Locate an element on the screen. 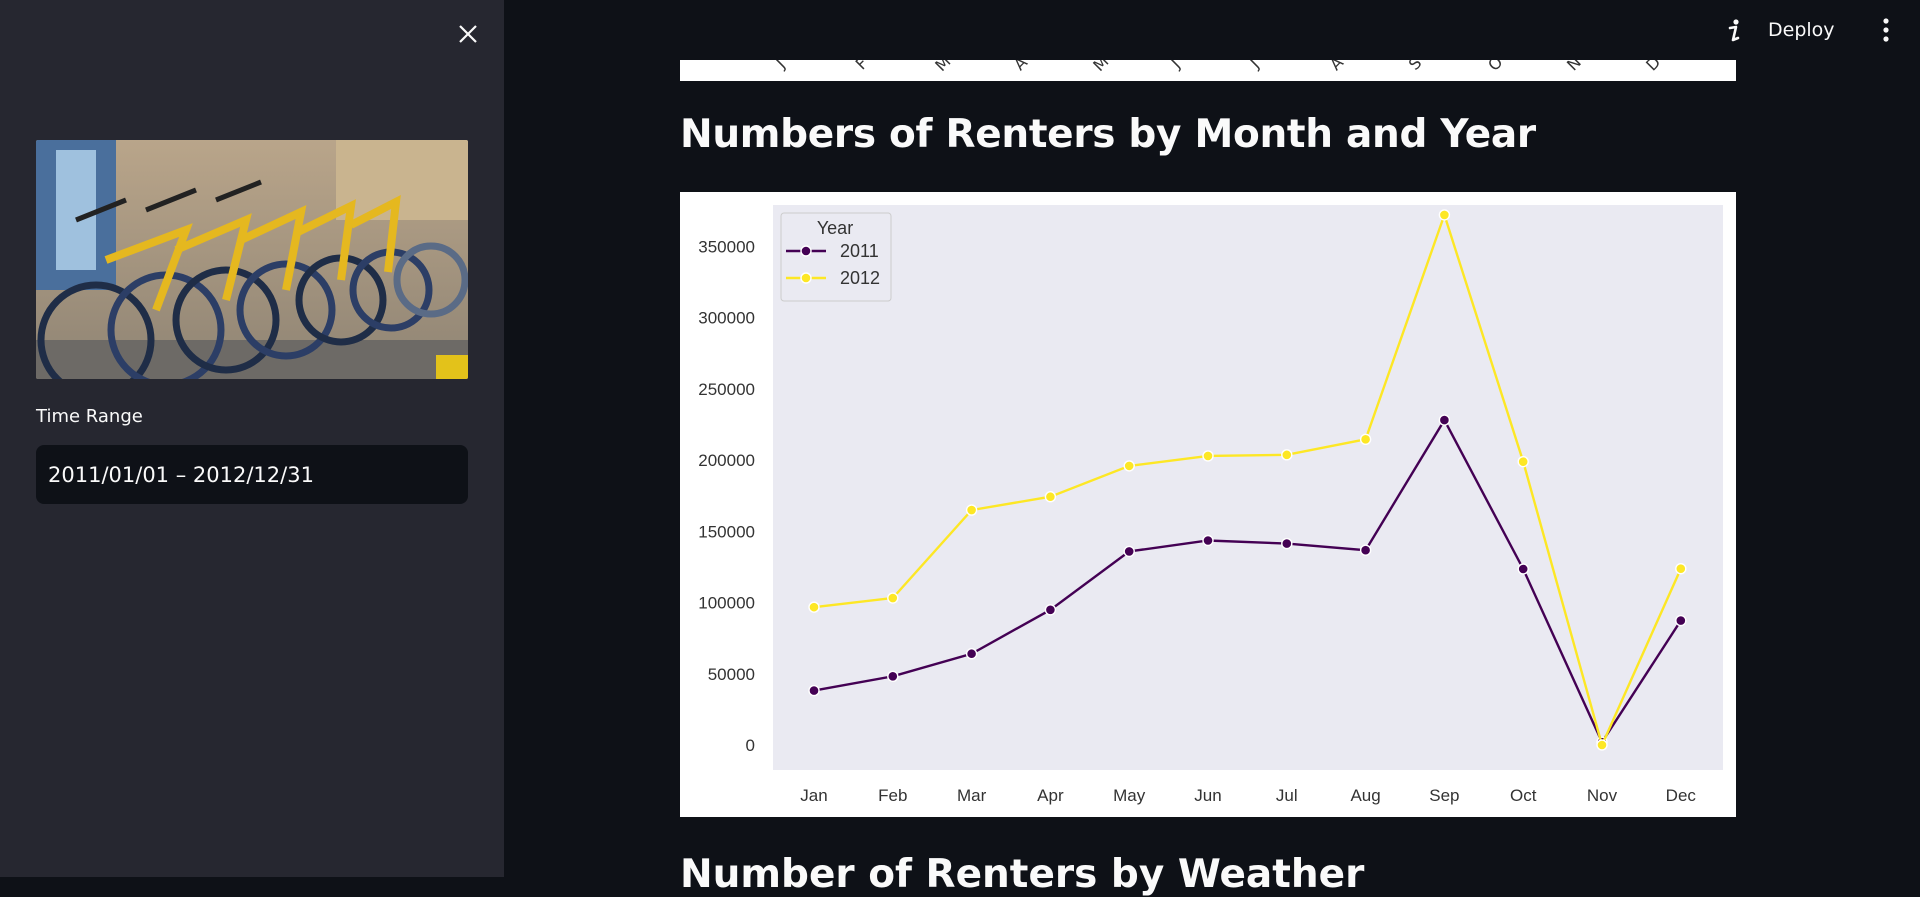 The image size is (1920, 897). x-tick-label: Dec is located at coordinates (1681, 795).